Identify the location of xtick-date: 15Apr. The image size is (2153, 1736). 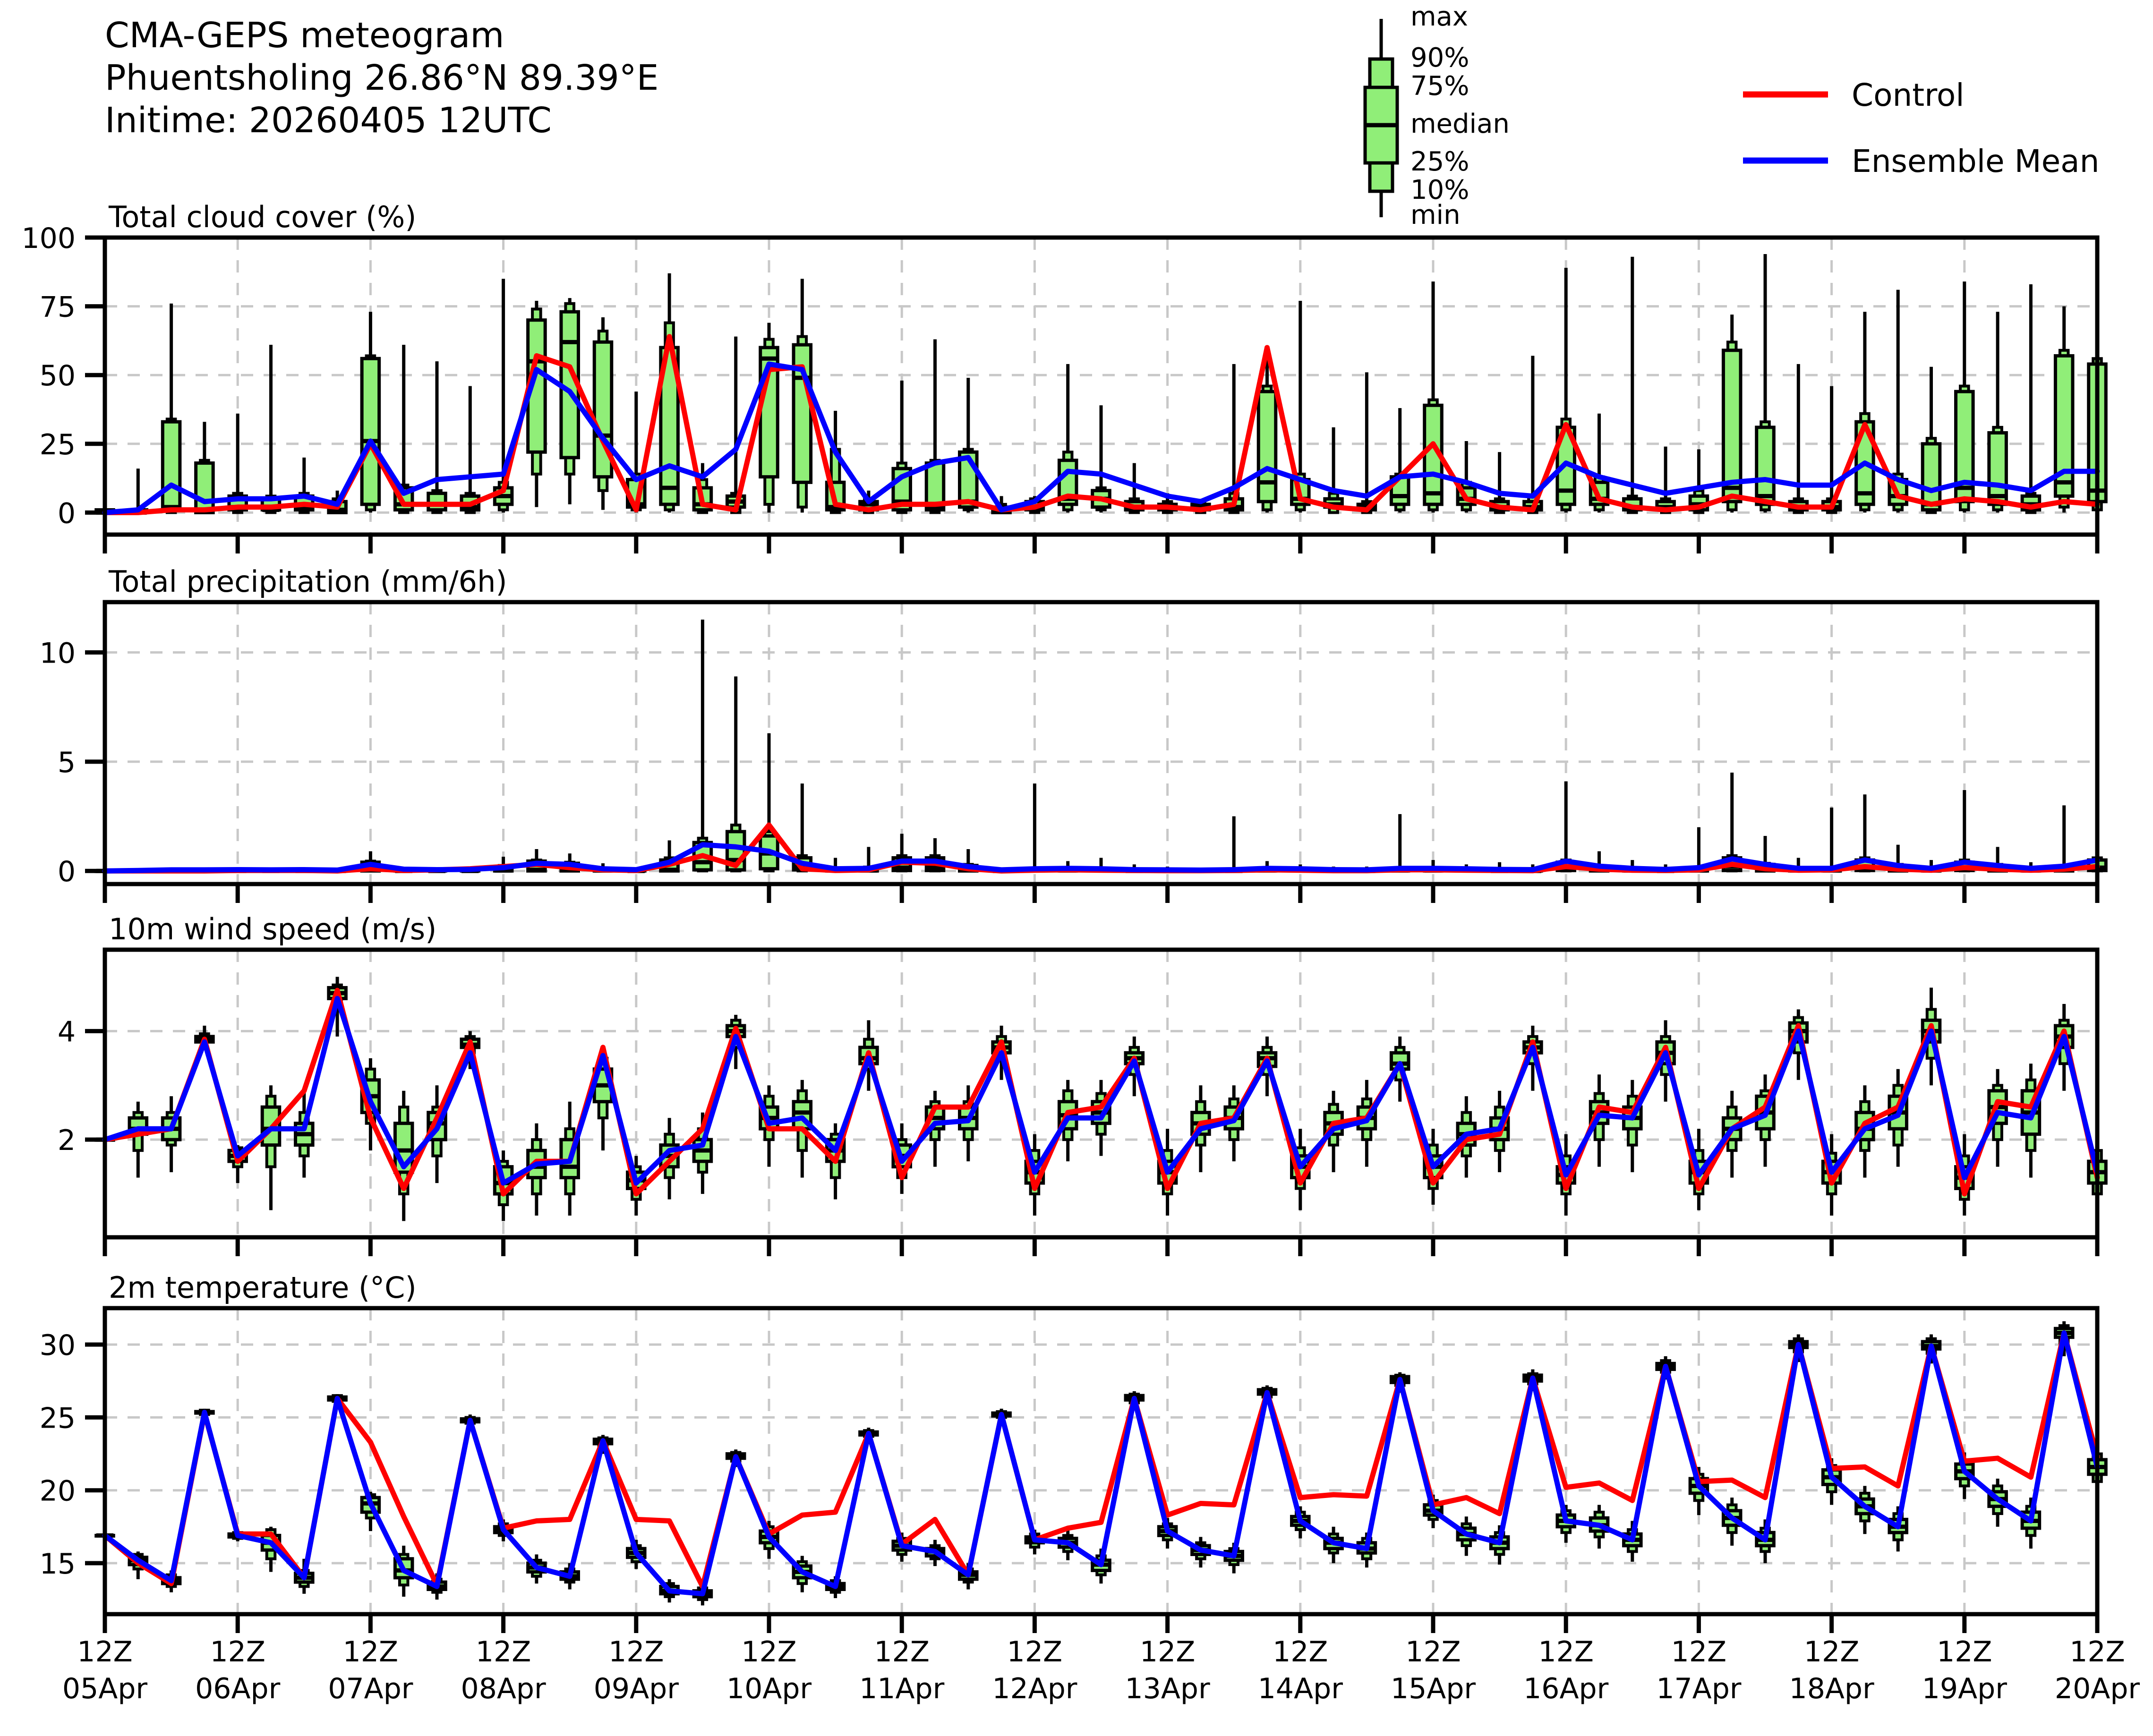
(1433, 1688).